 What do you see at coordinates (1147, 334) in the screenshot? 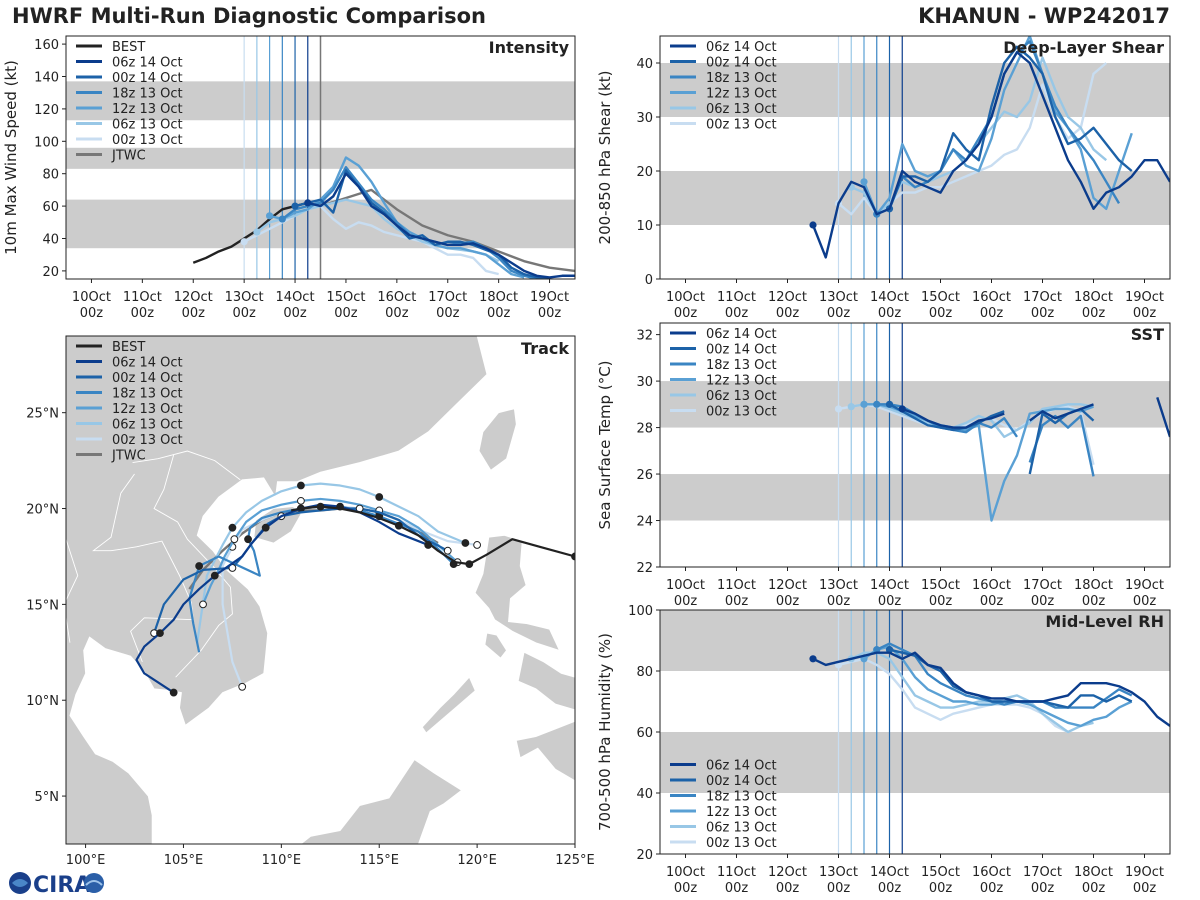
I see `chart-title: SST` at bounding box center [1147, 334].